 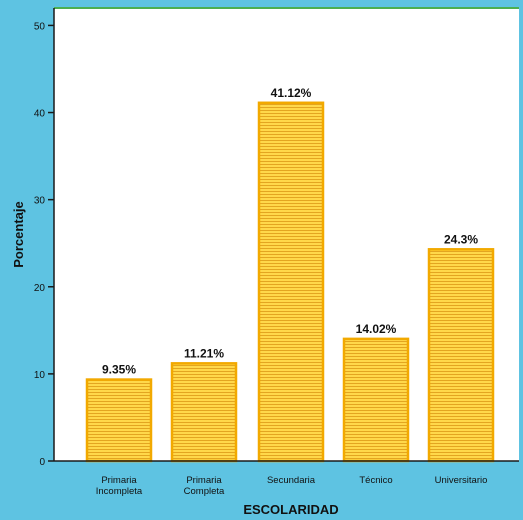 What do you see at coordinates (375, 480) in the screenshot?
I see `x-tick-label: Técnico` at bounding box center [375, 480].